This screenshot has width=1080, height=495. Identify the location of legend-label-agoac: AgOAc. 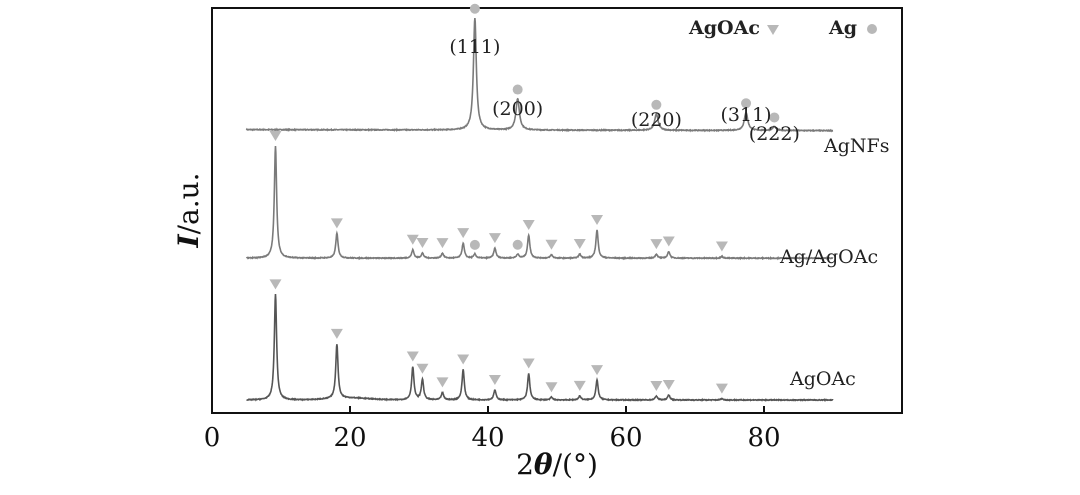
(724, 28).